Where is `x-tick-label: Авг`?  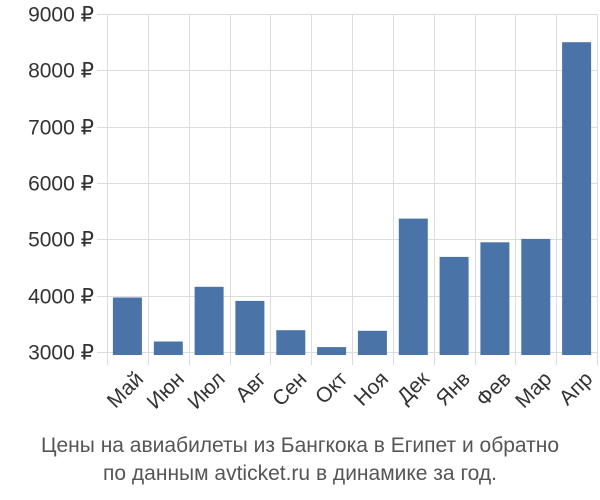
x-tick-label: Авг is located at coordinates (251, 387).